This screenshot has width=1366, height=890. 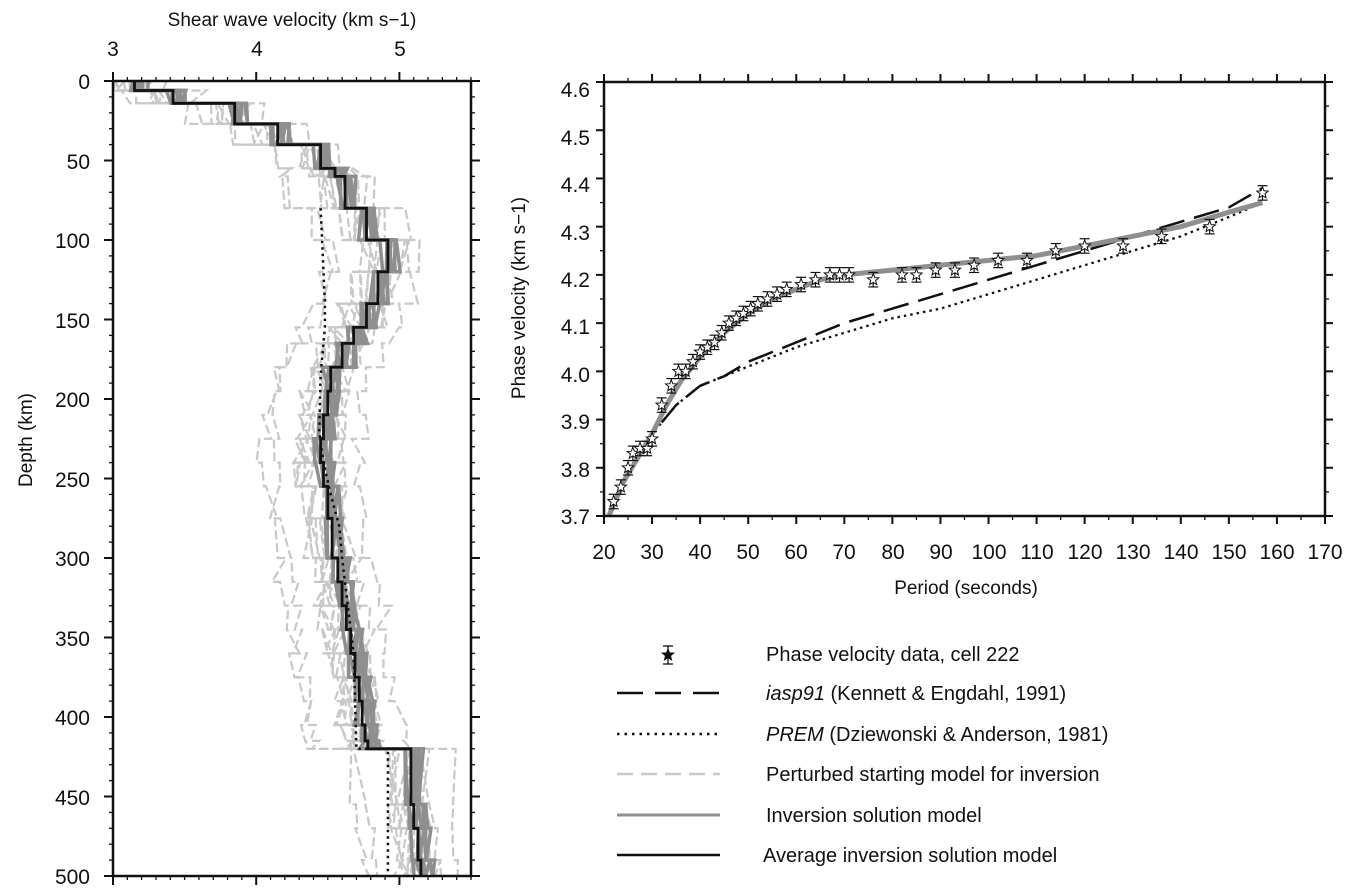 What do you see at coordinates (1276, 552) in the screenshot?
I see `right-x-tick-label: 160` at bounding box center [1276, 552].